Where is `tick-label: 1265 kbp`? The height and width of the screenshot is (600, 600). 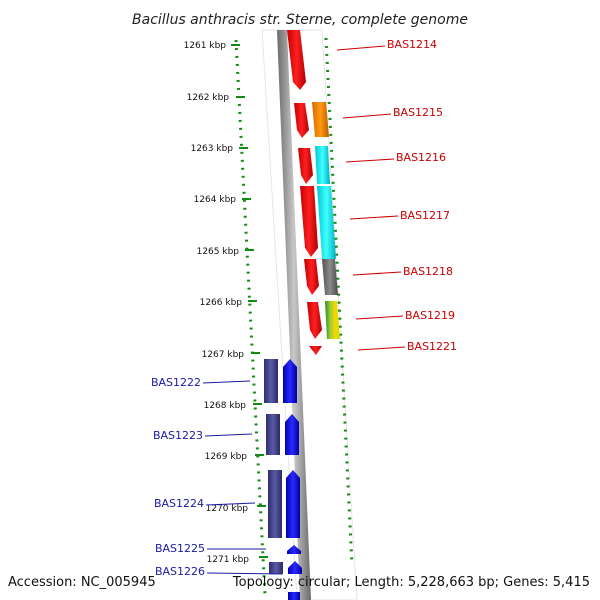 tick-label: 1265 kbp is located at coordinates (218, 252).